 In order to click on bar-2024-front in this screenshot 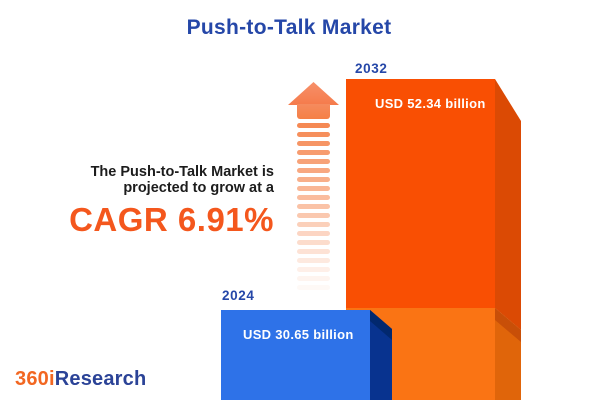, I will do `click(295, 355)`.